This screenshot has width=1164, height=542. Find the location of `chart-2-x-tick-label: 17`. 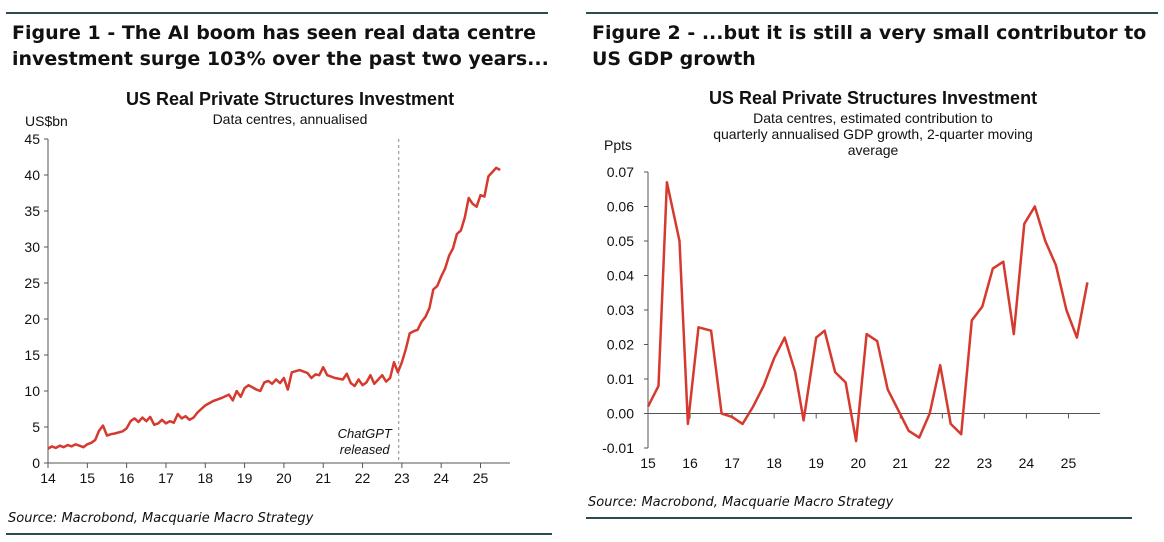

chart-2-x-tick-label: 17 is located at coordinates (732, 463).